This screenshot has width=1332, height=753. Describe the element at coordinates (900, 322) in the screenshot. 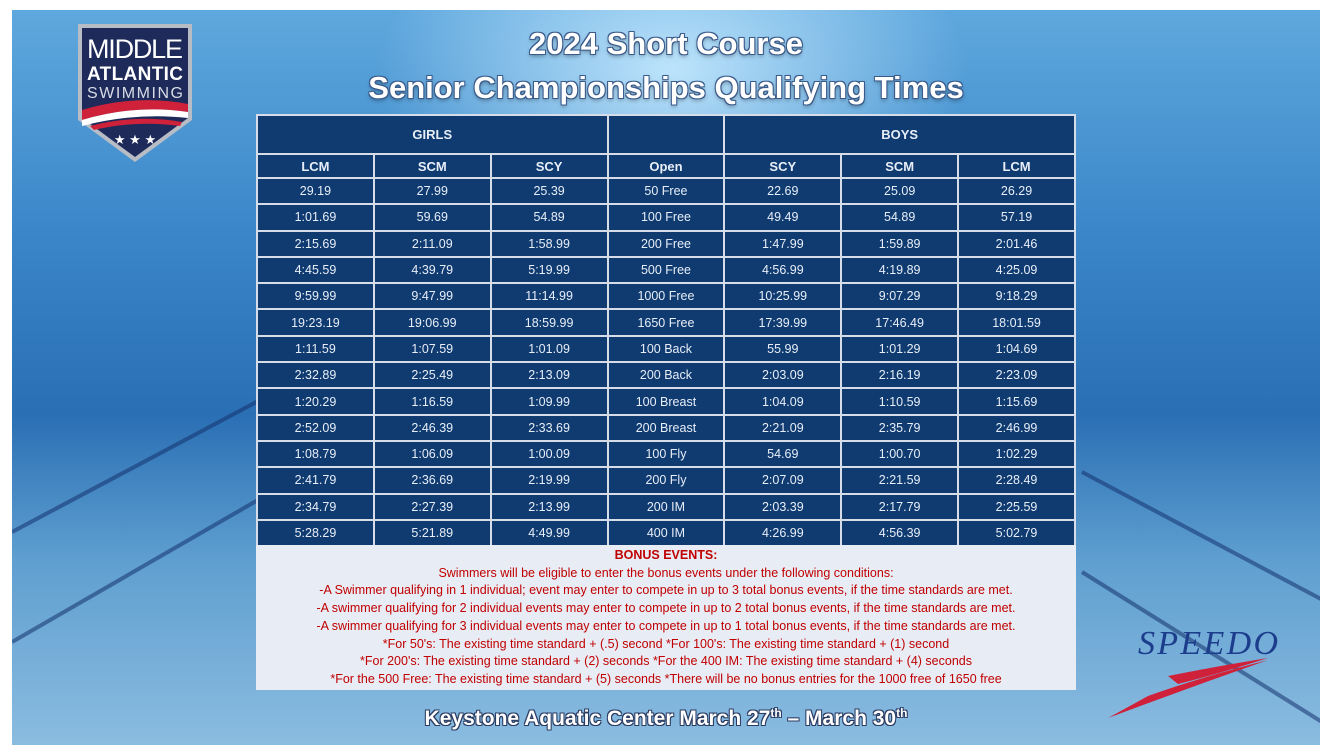

I see `qualifying-time: 17:46.49` at that location.